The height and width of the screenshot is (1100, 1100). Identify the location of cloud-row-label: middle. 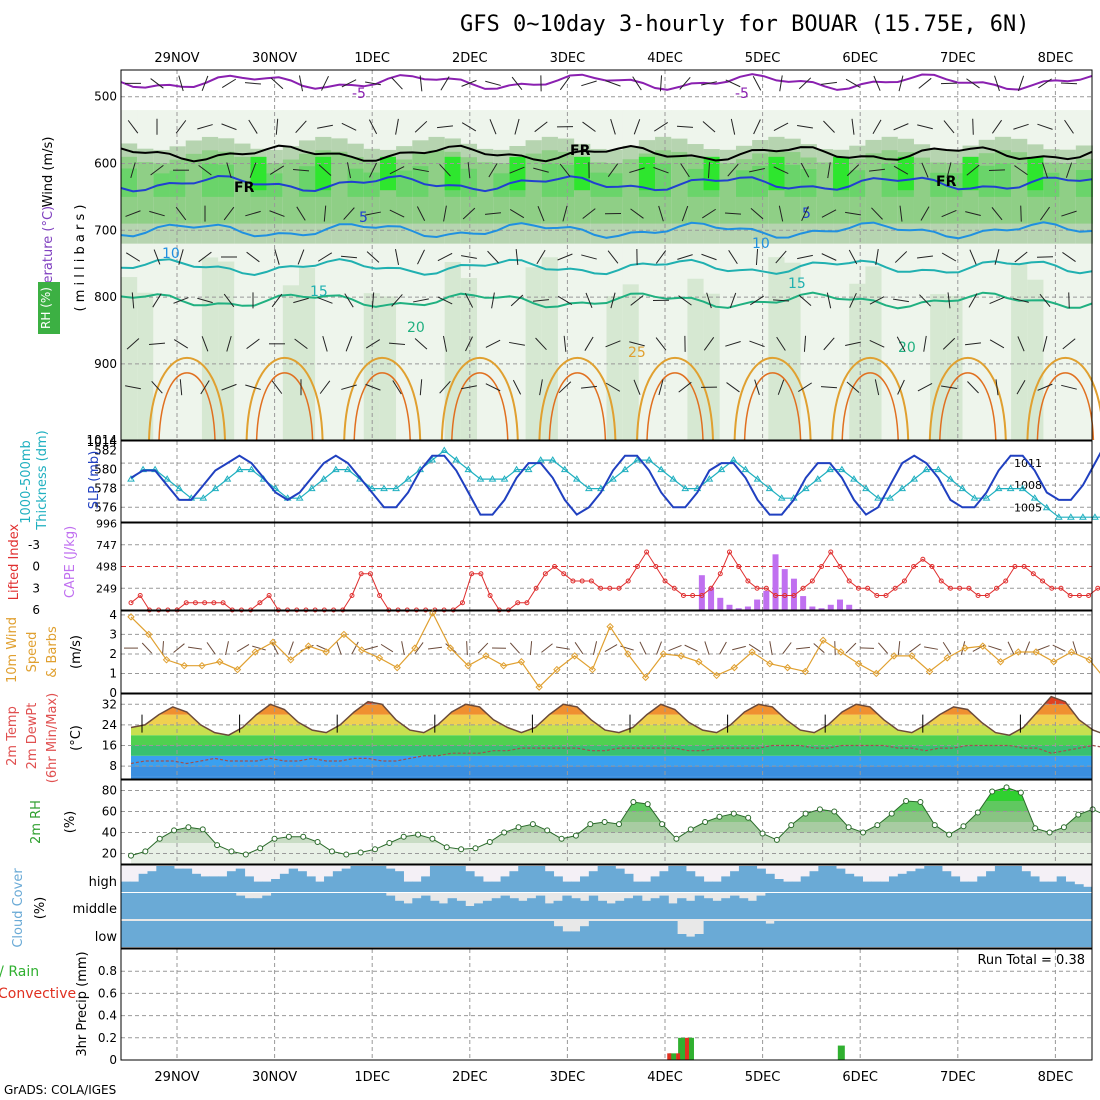
(95, 909).